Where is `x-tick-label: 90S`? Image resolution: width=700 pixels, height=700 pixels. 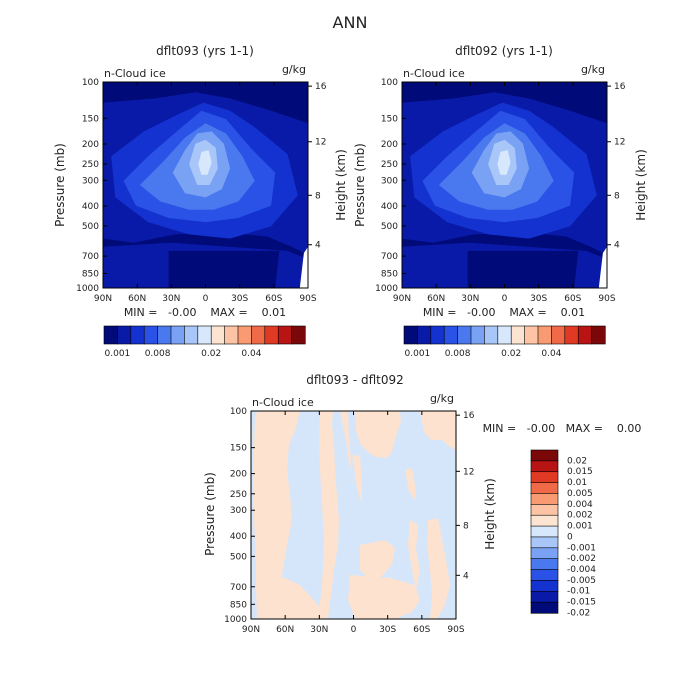 x-tick-label: 90S is located at coordinates (606, 299).